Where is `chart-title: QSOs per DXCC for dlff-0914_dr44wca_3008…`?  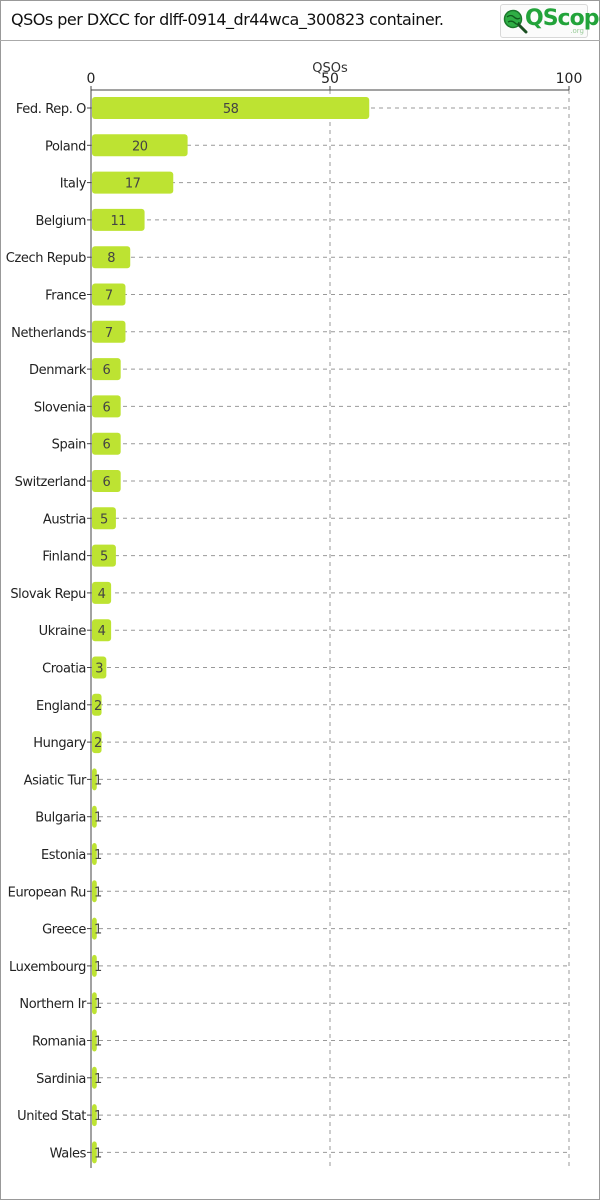 chart-title: QSOs per DXCC for dlff-0914_dr44wca_3008… is located at coordinates (227, 19).